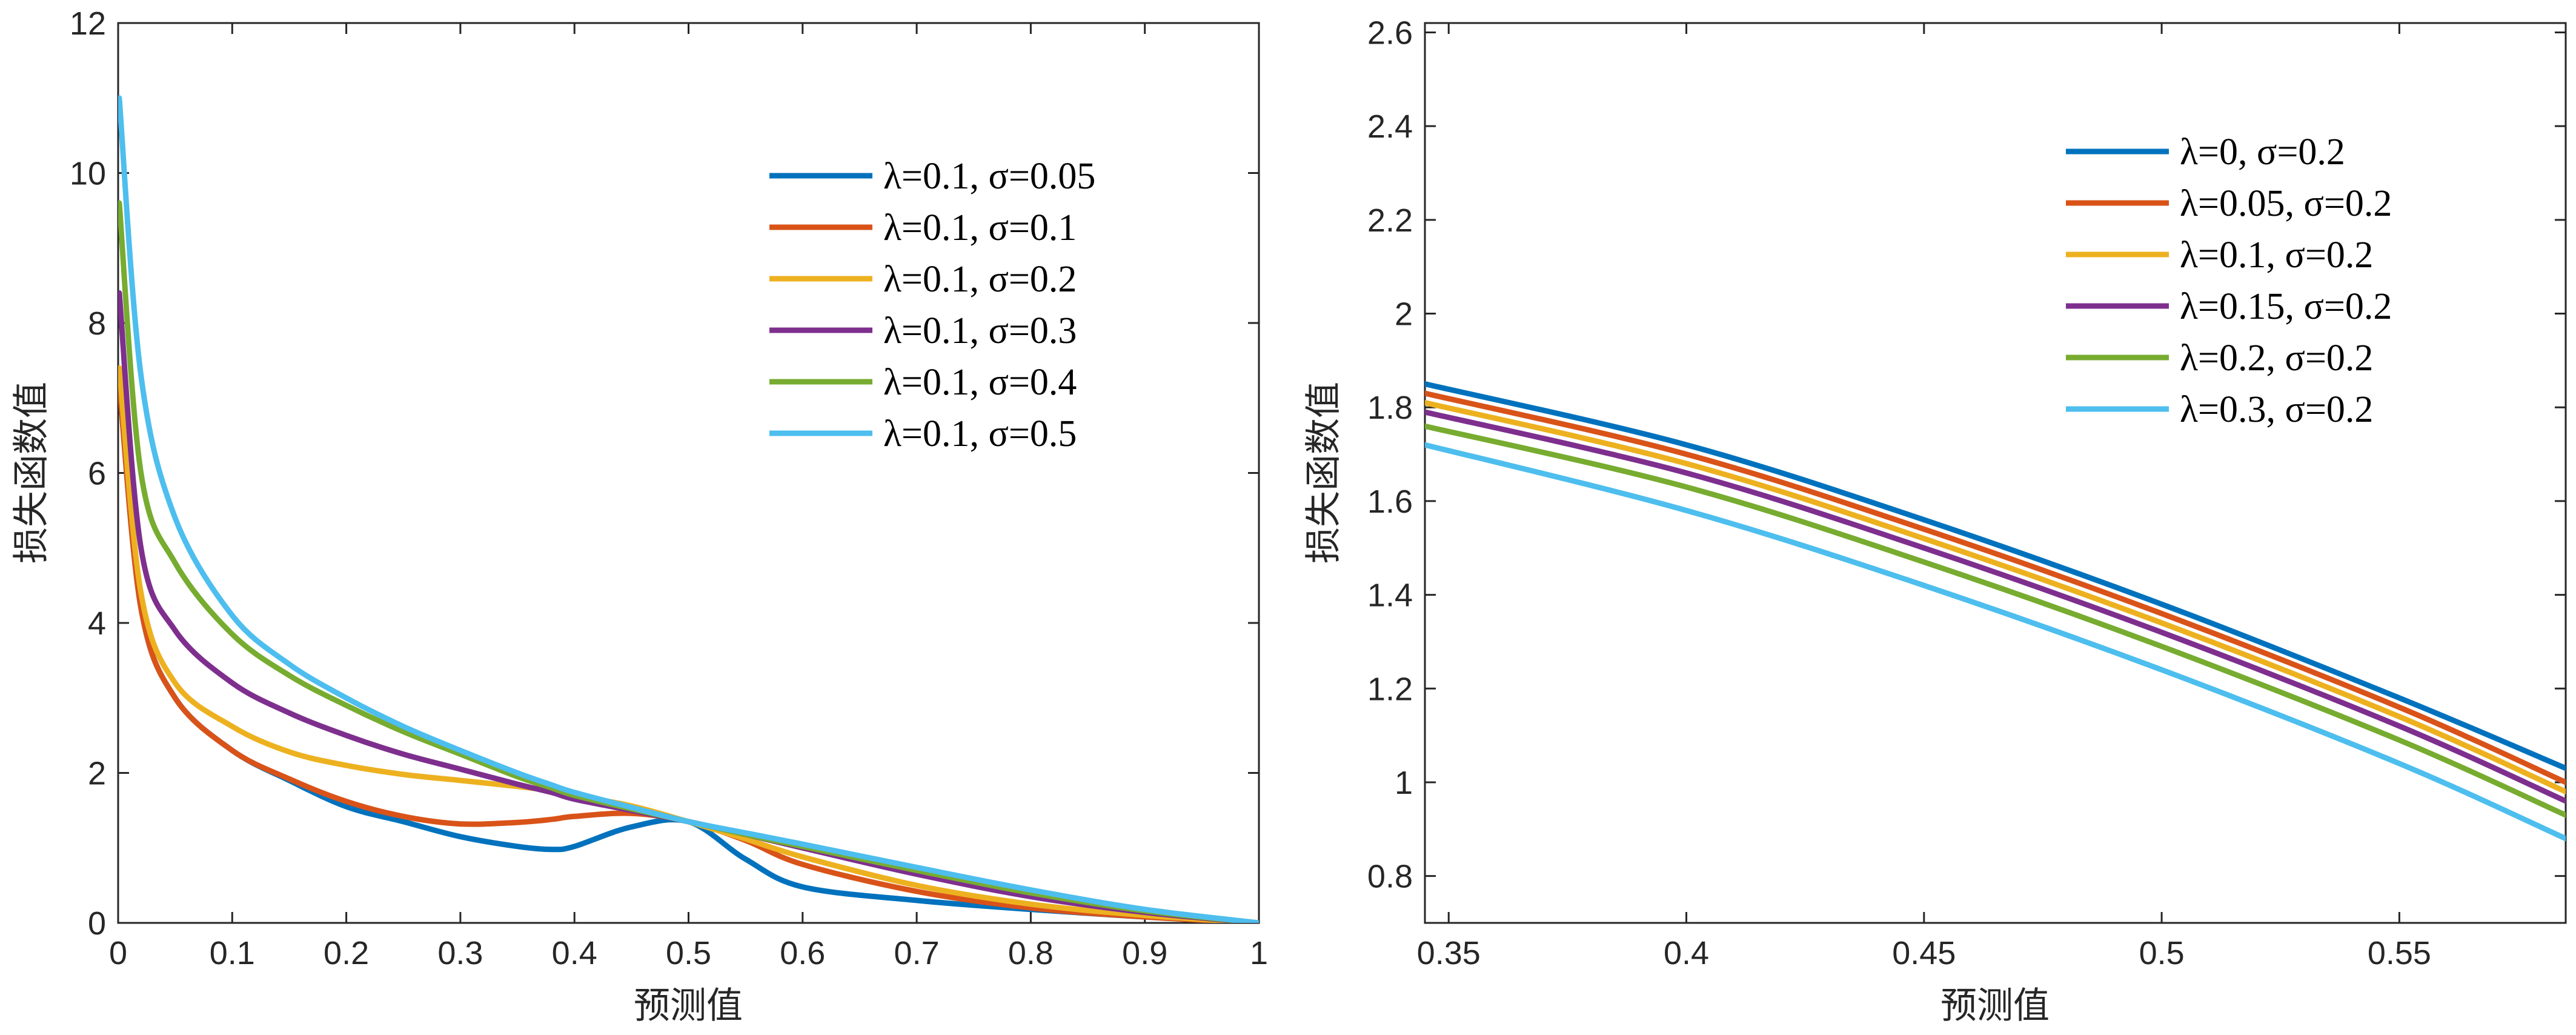 This screenshot has height=1035, width=2576. Describe the element at coordinates (1324, 473) in the screenshot. I see `right-y-axis-title: 损失函数值` at that location.